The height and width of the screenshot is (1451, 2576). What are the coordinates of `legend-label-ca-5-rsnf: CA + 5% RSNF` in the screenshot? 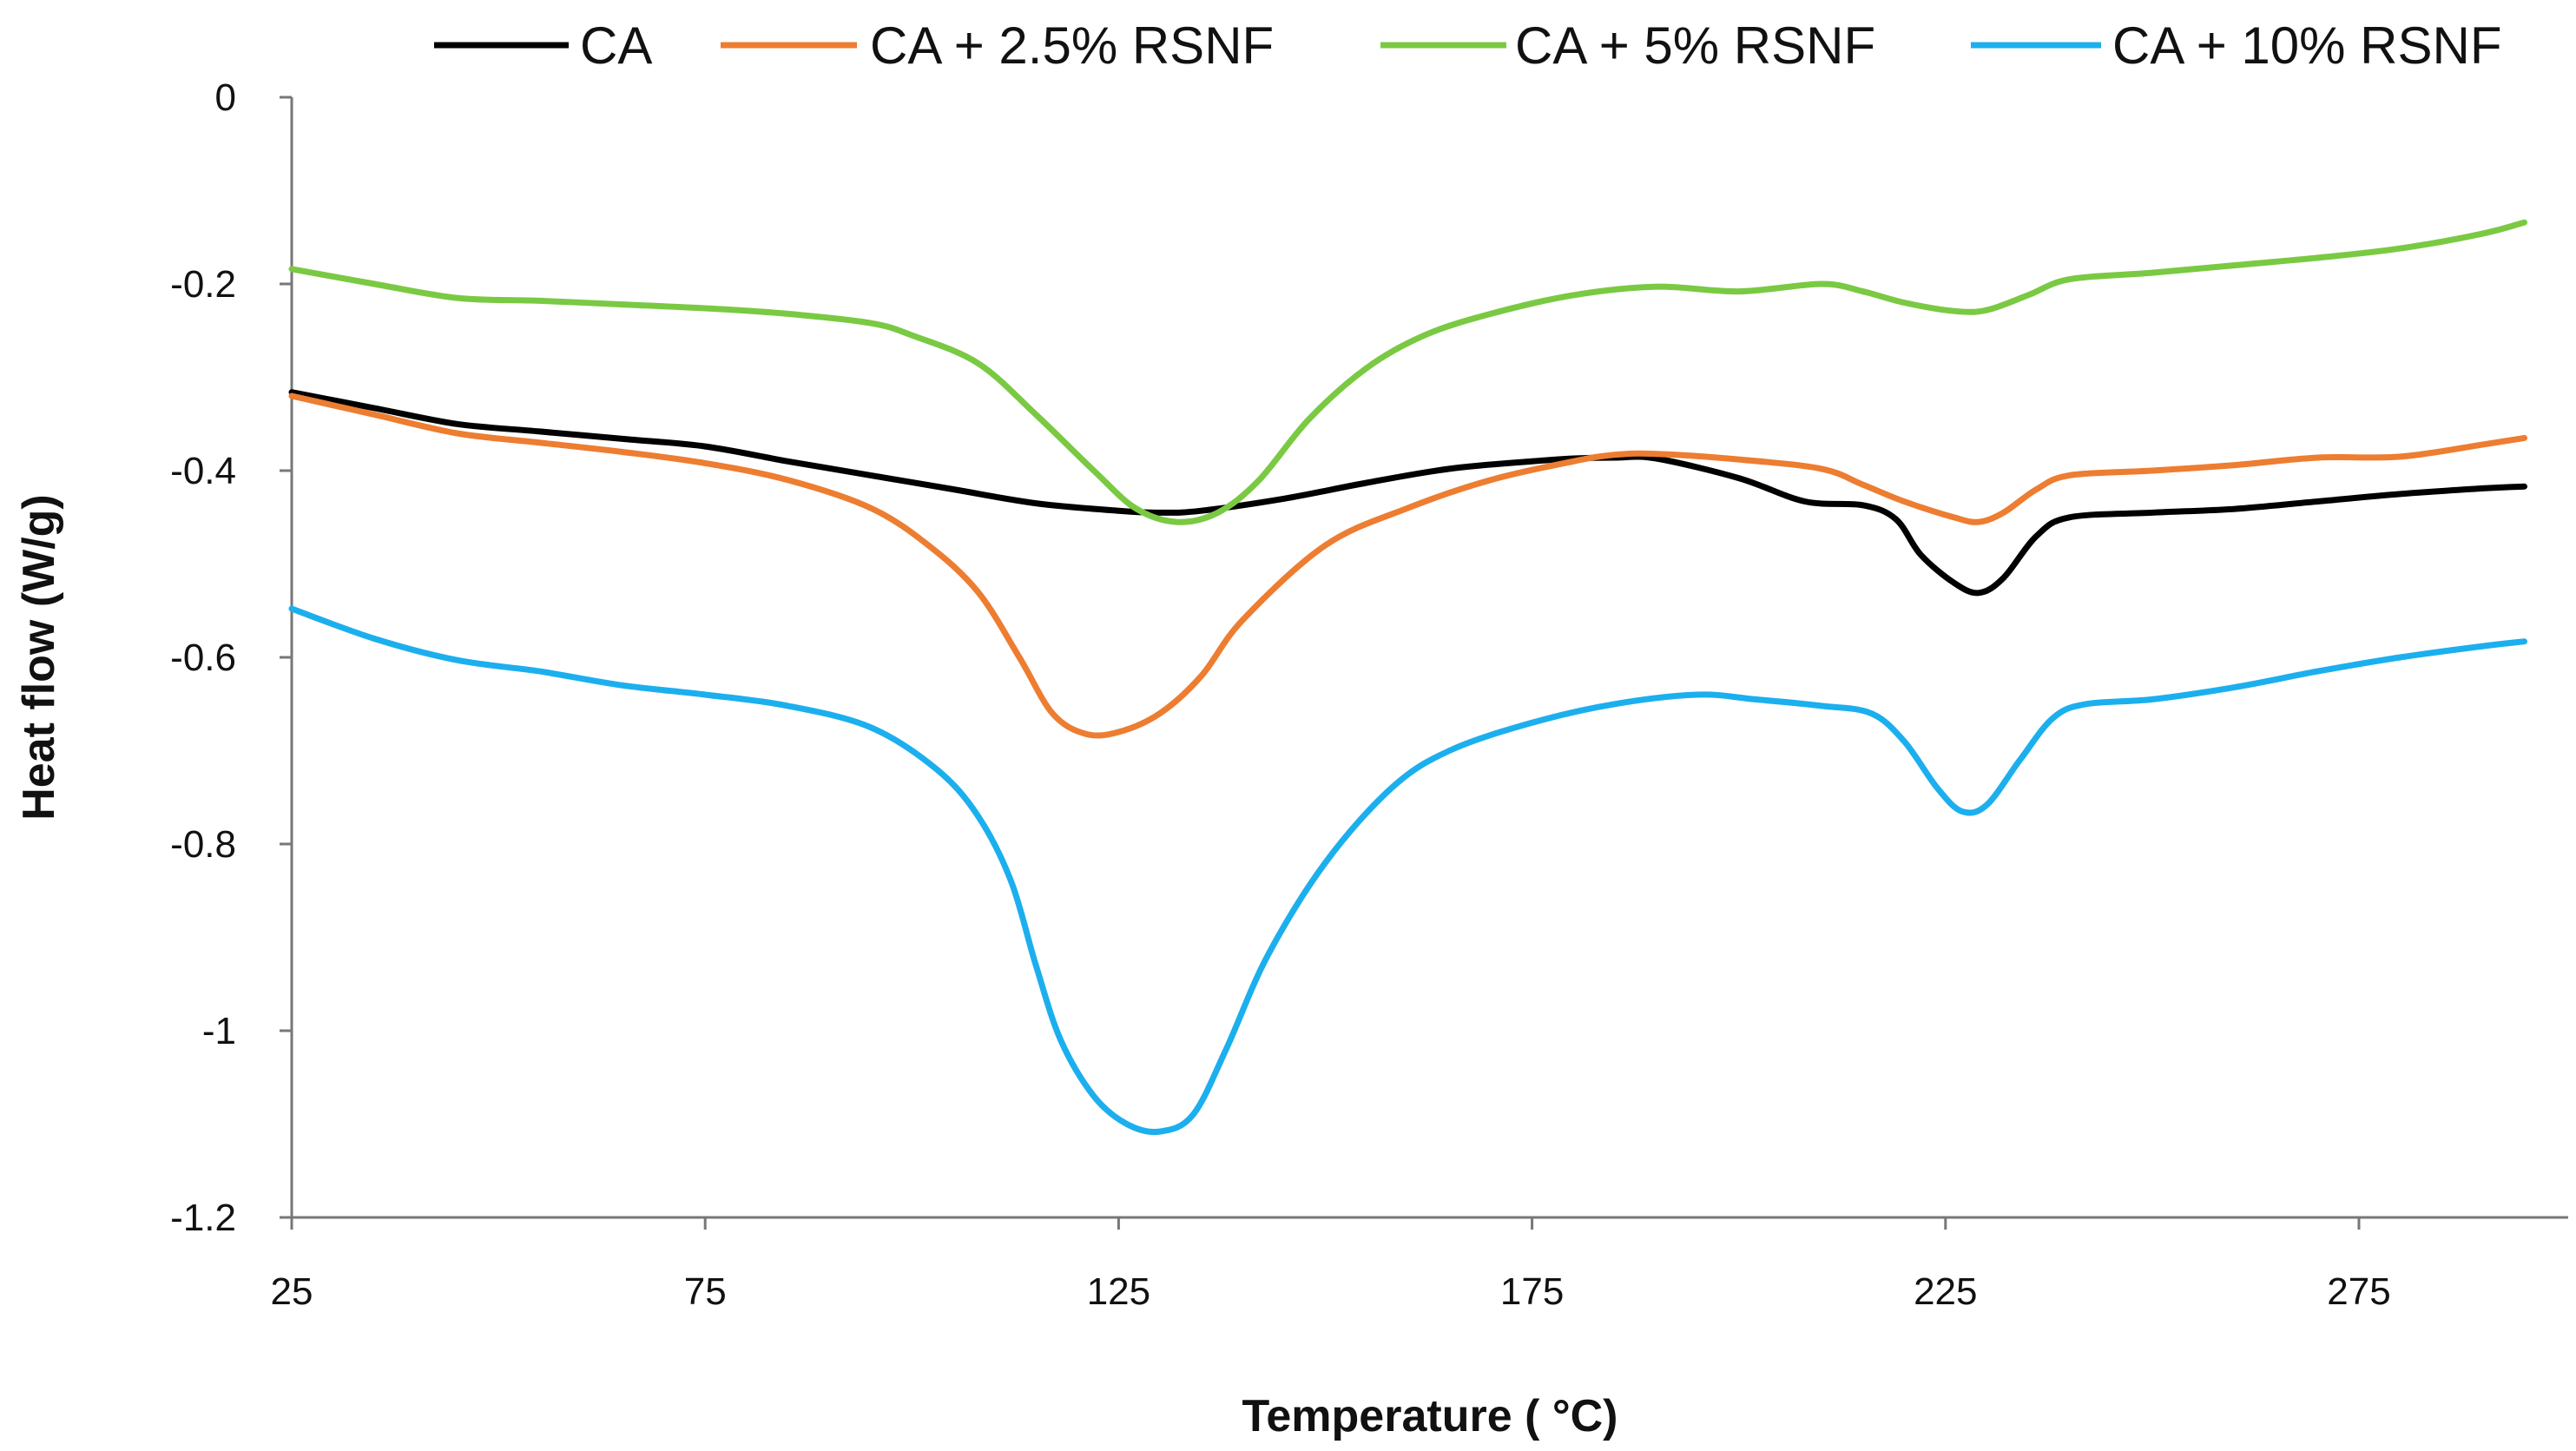 It's located at (1695, 45).